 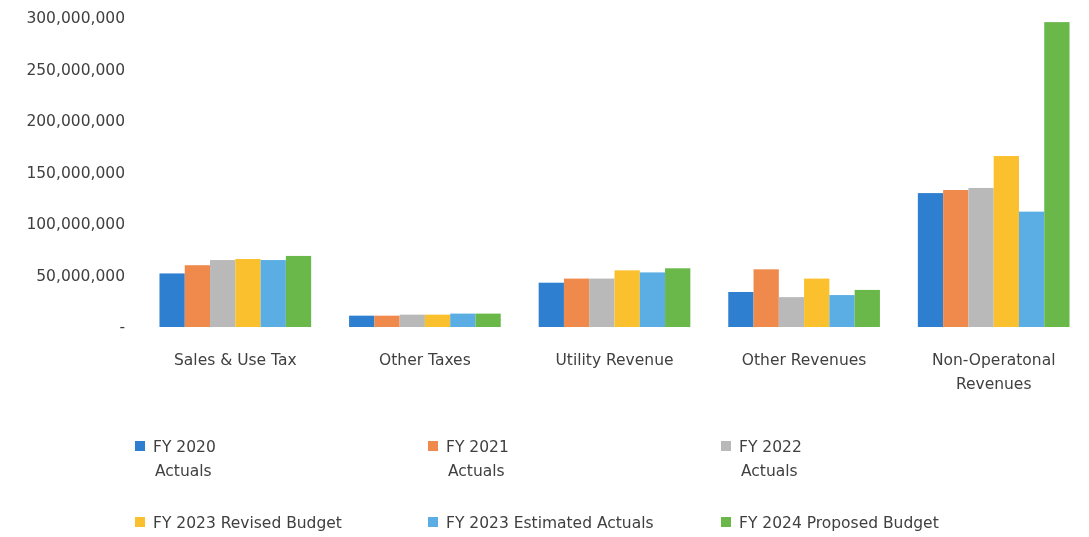 I want to click on x-tick-label: Other Revenues, so click(x=804, y=360).